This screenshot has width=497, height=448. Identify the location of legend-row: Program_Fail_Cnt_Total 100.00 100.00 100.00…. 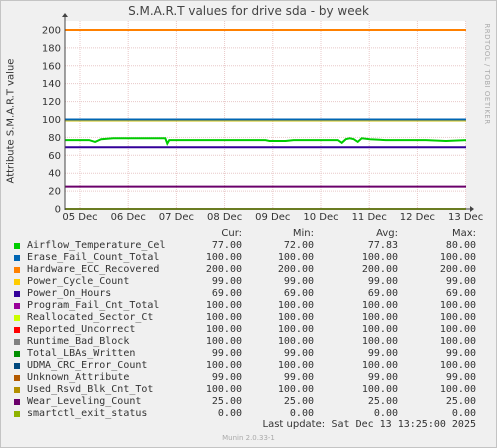
(248, 306).